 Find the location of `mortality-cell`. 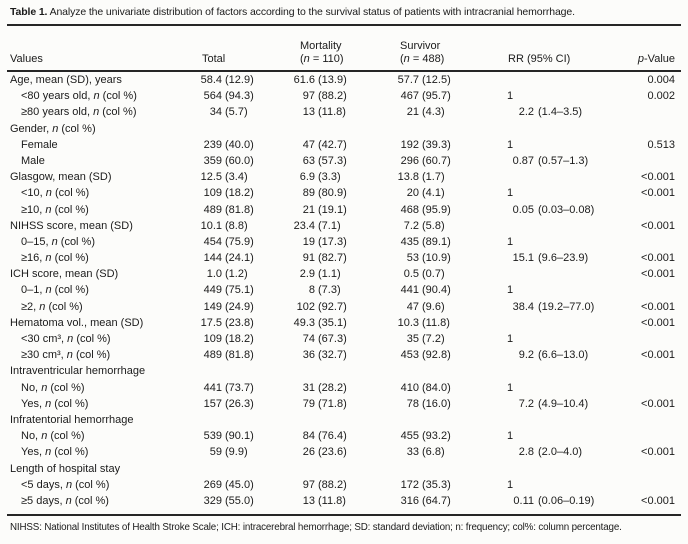

mortality-cell is located at coordinates (331, 129).